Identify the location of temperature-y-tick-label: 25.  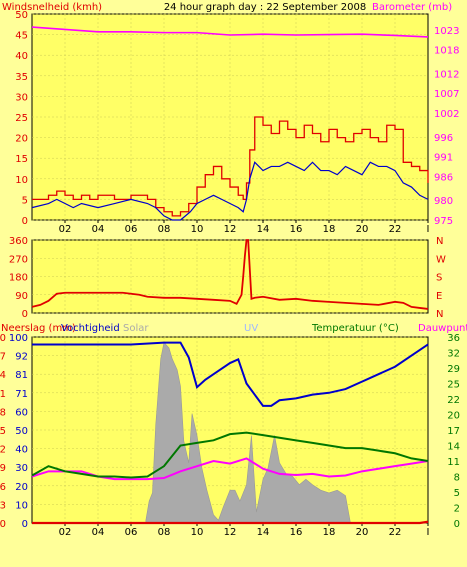
(453, 385).